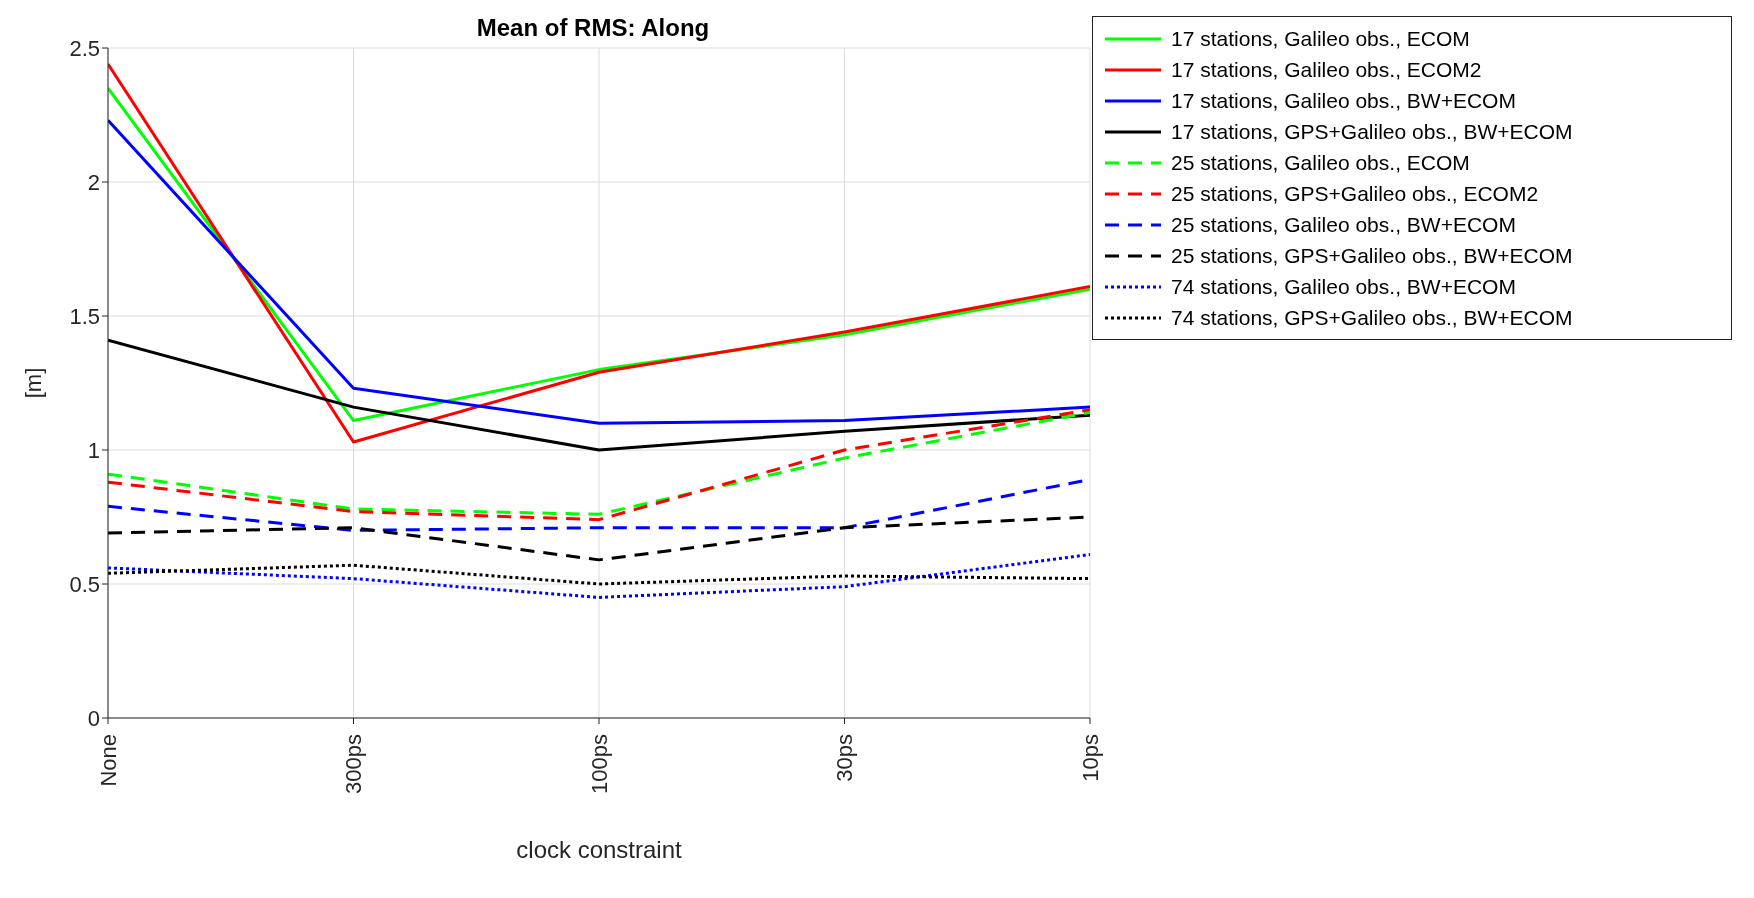 The image size is (1754, 898). Describe the element at coordinates (93, 182) in the screenshot. I see `y-tick-label: 2` at that location.